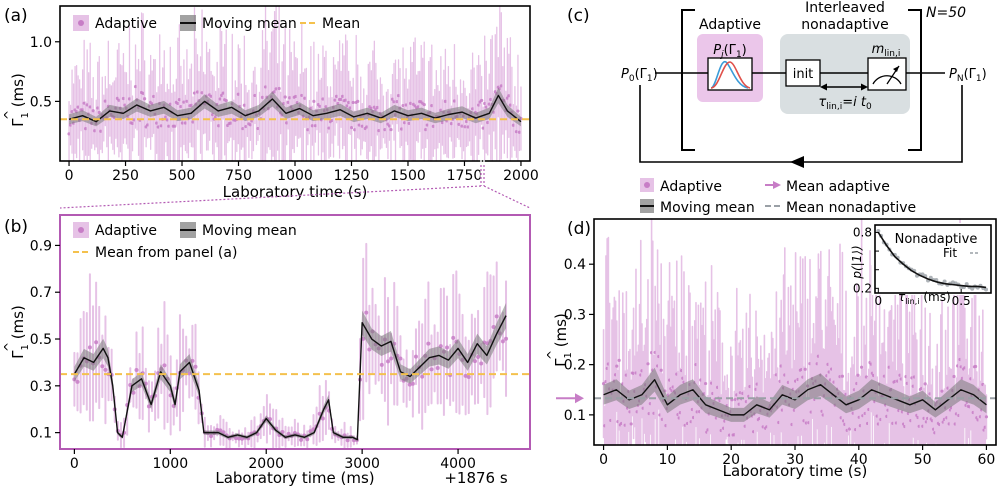 The image size is (1000, 486). I want to click on nonadaptive-box, so click(845, 74).